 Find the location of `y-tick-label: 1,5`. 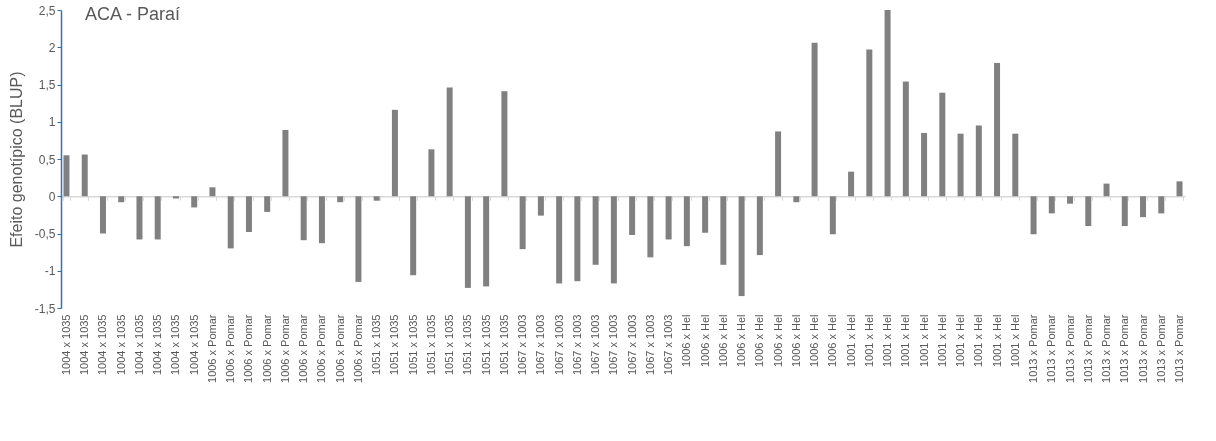

y-tick-label: 1,5 is located at coordinates (47, 85).